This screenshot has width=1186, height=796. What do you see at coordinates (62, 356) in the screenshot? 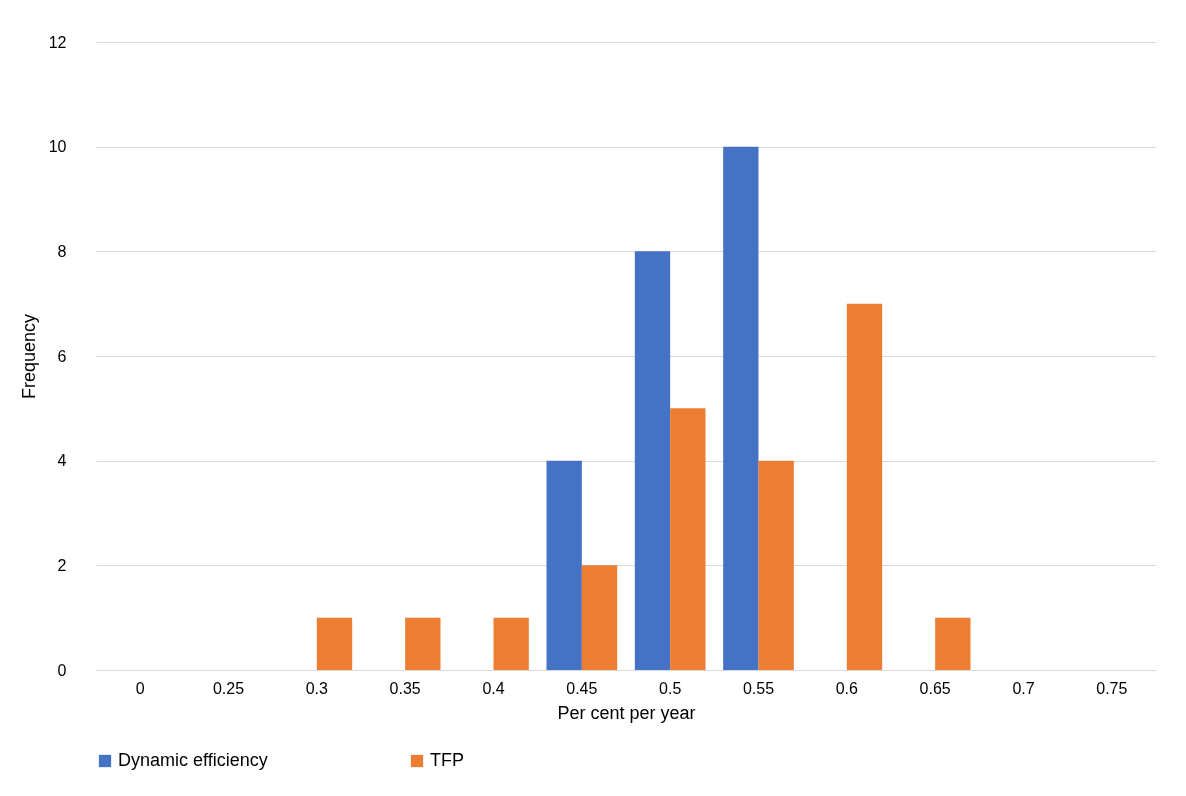
I see `y-tick-label: 6` at bounding box center [62, 356].